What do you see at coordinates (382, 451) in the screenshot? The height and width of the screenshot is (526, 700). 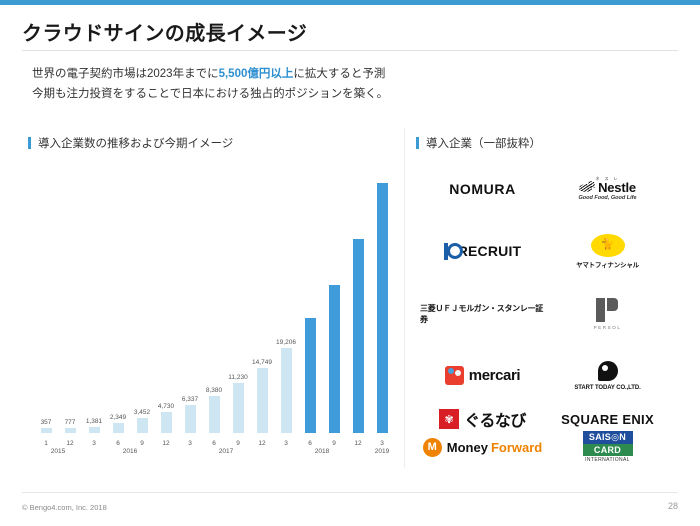 I see `chart-year-tick: 2019` at bounding box center [382, 451].